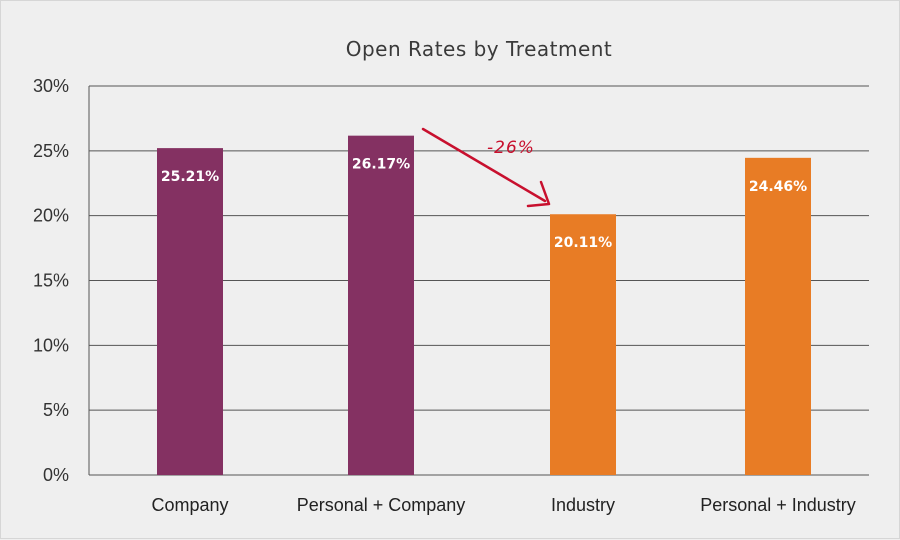 The image size is (900, 540). What do you see at coordinates (538, 194) in the screenshot?
I see `annotation-arrow-head` at bounding box center [538, 194].